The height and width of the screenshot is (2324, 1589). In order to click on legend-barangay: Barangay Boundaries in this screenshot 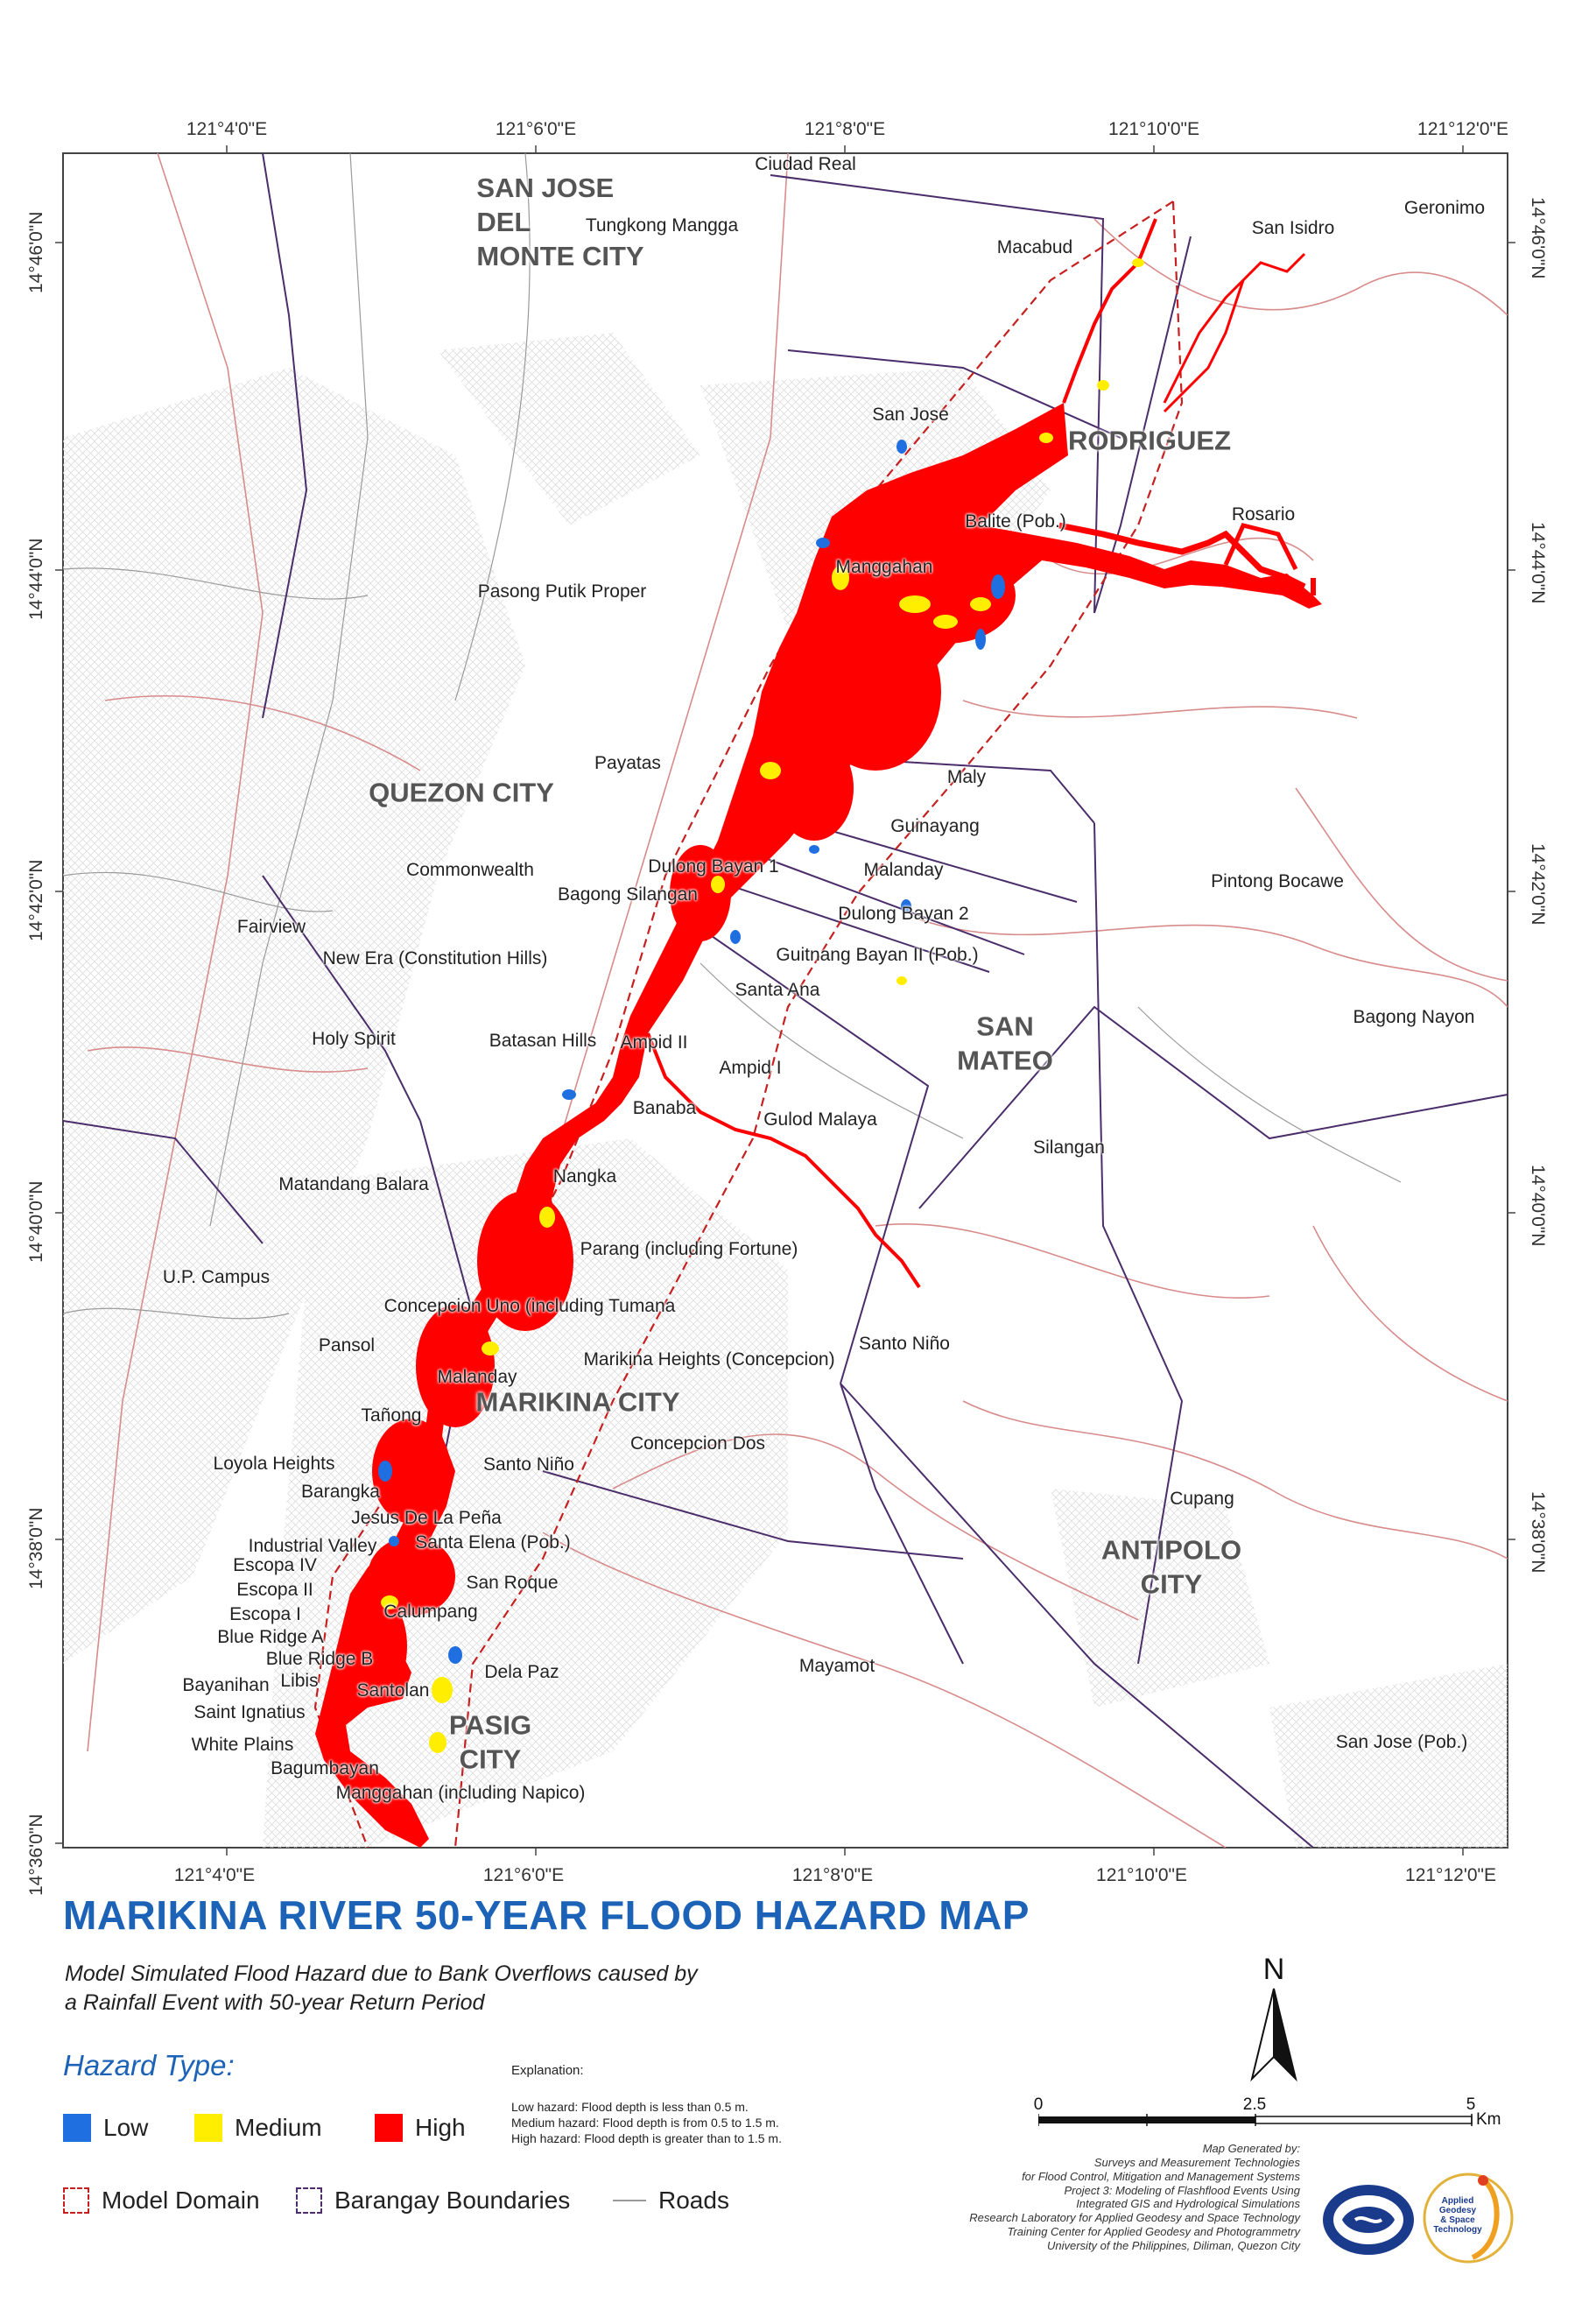, I will do `click(433, 2201)`.